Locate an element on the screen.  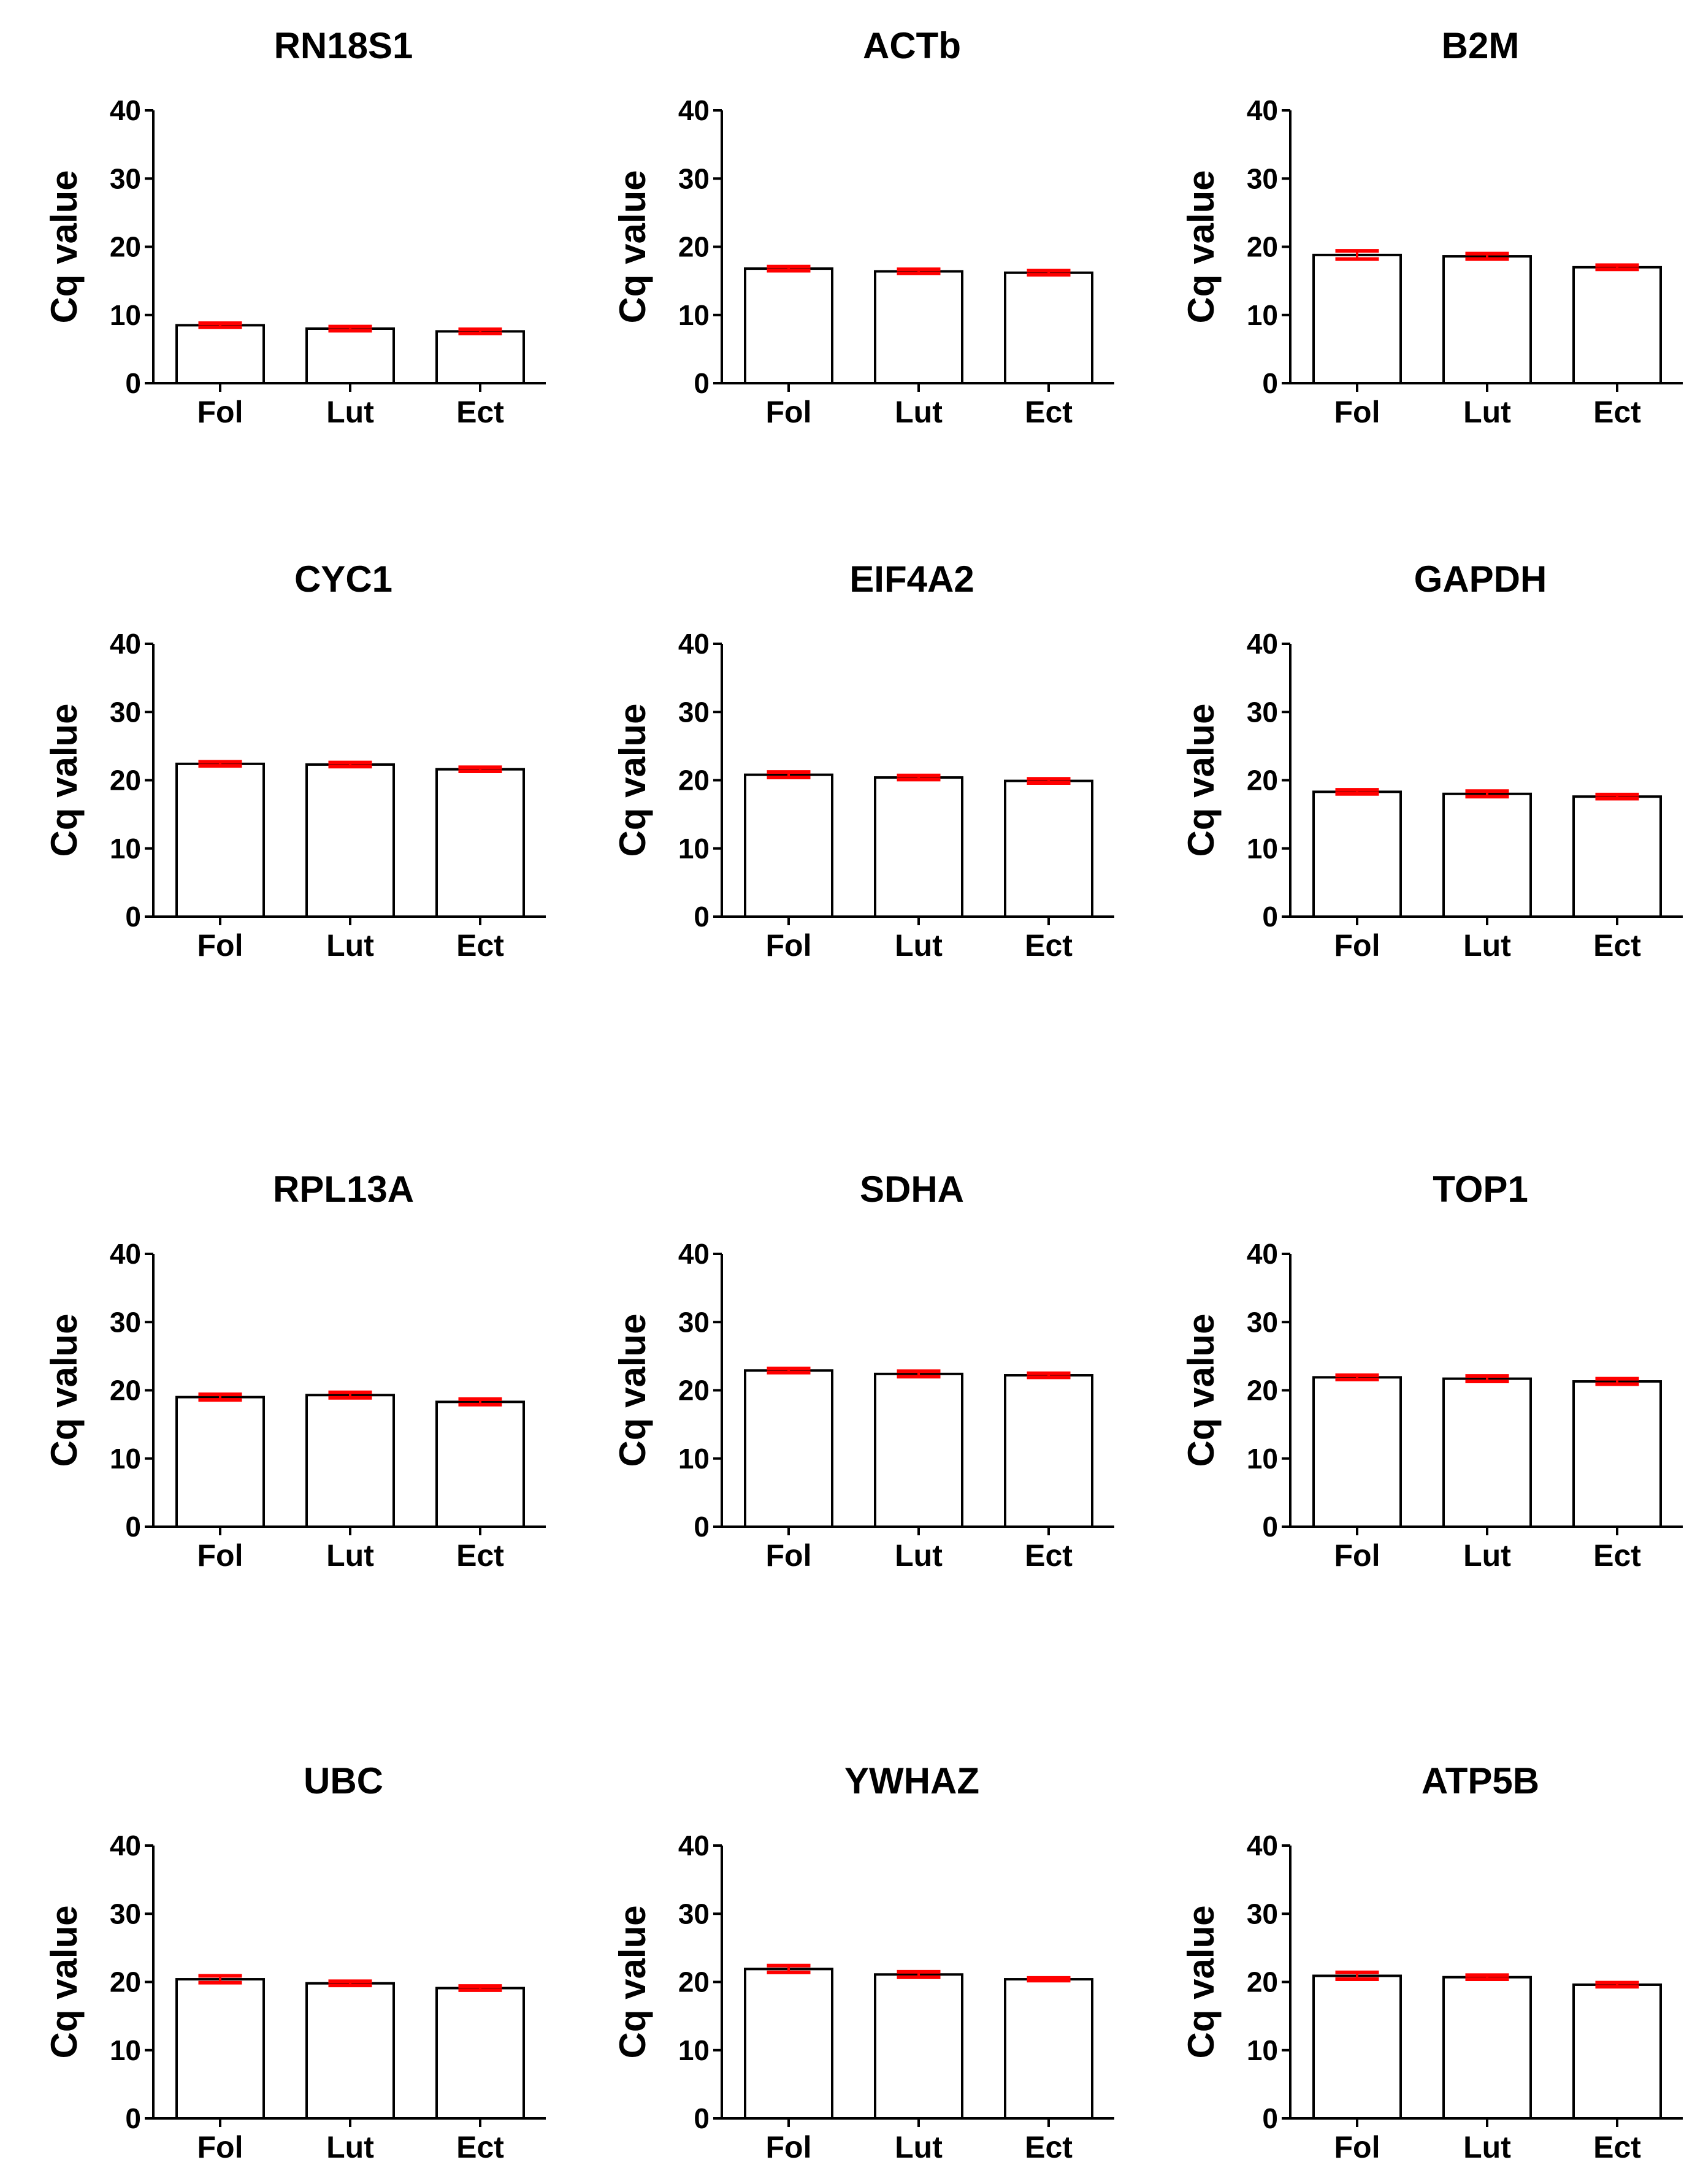
panel-title: SDHA is located at coordinates (912, 1189).